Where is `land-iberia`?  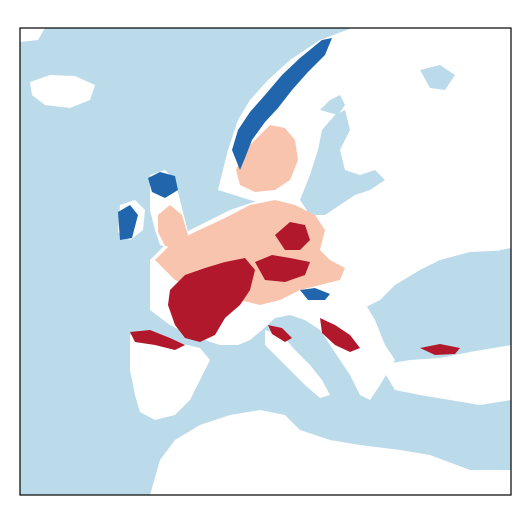
land-iberia is located at coordinates (170, 377).